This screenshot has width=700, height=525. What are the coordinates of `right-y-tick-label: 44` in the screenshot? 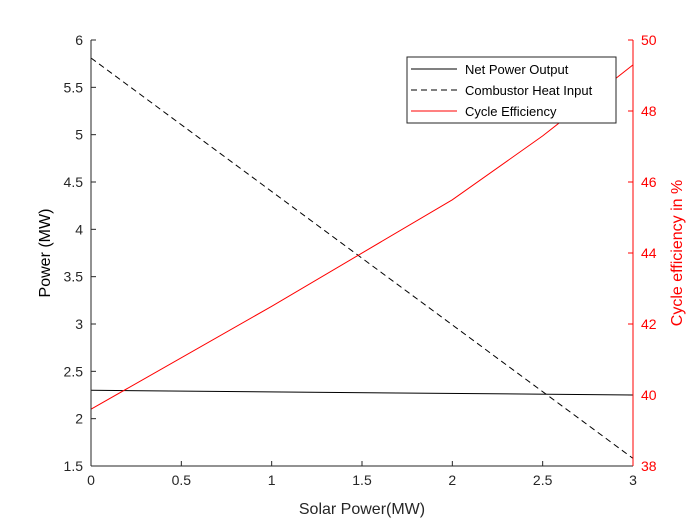 It's located at (649, 253).